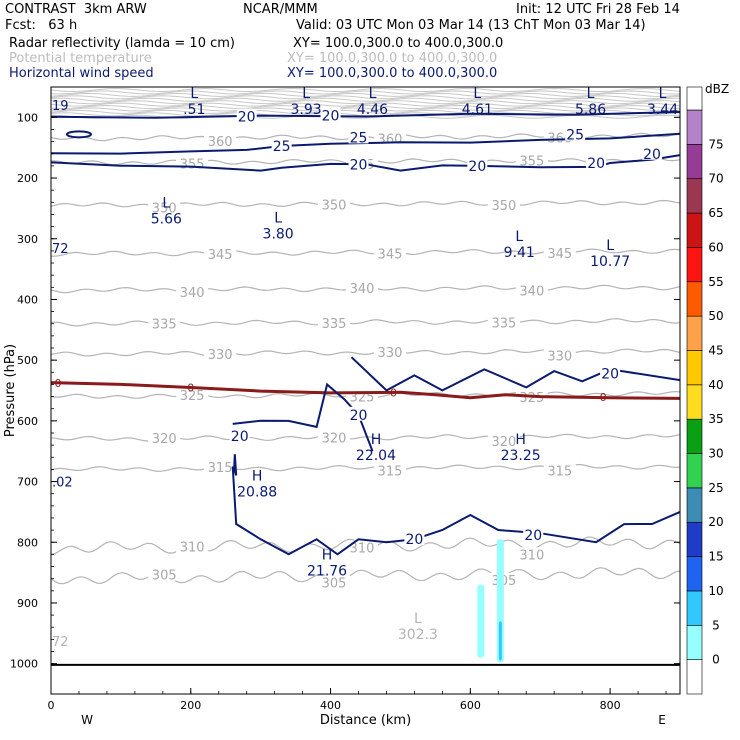  I want to click on colorbar-level-label: 0, so click(716, 660).